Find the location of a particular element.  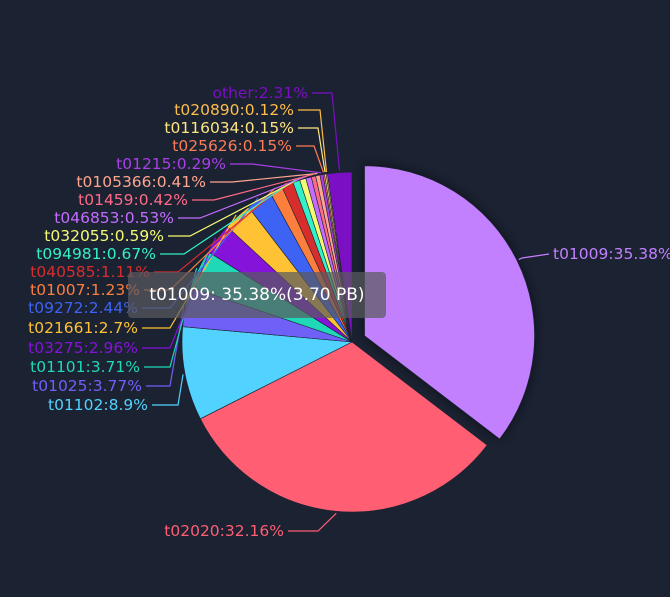

leader-line-t02020 is located at coordinates (312, 522).